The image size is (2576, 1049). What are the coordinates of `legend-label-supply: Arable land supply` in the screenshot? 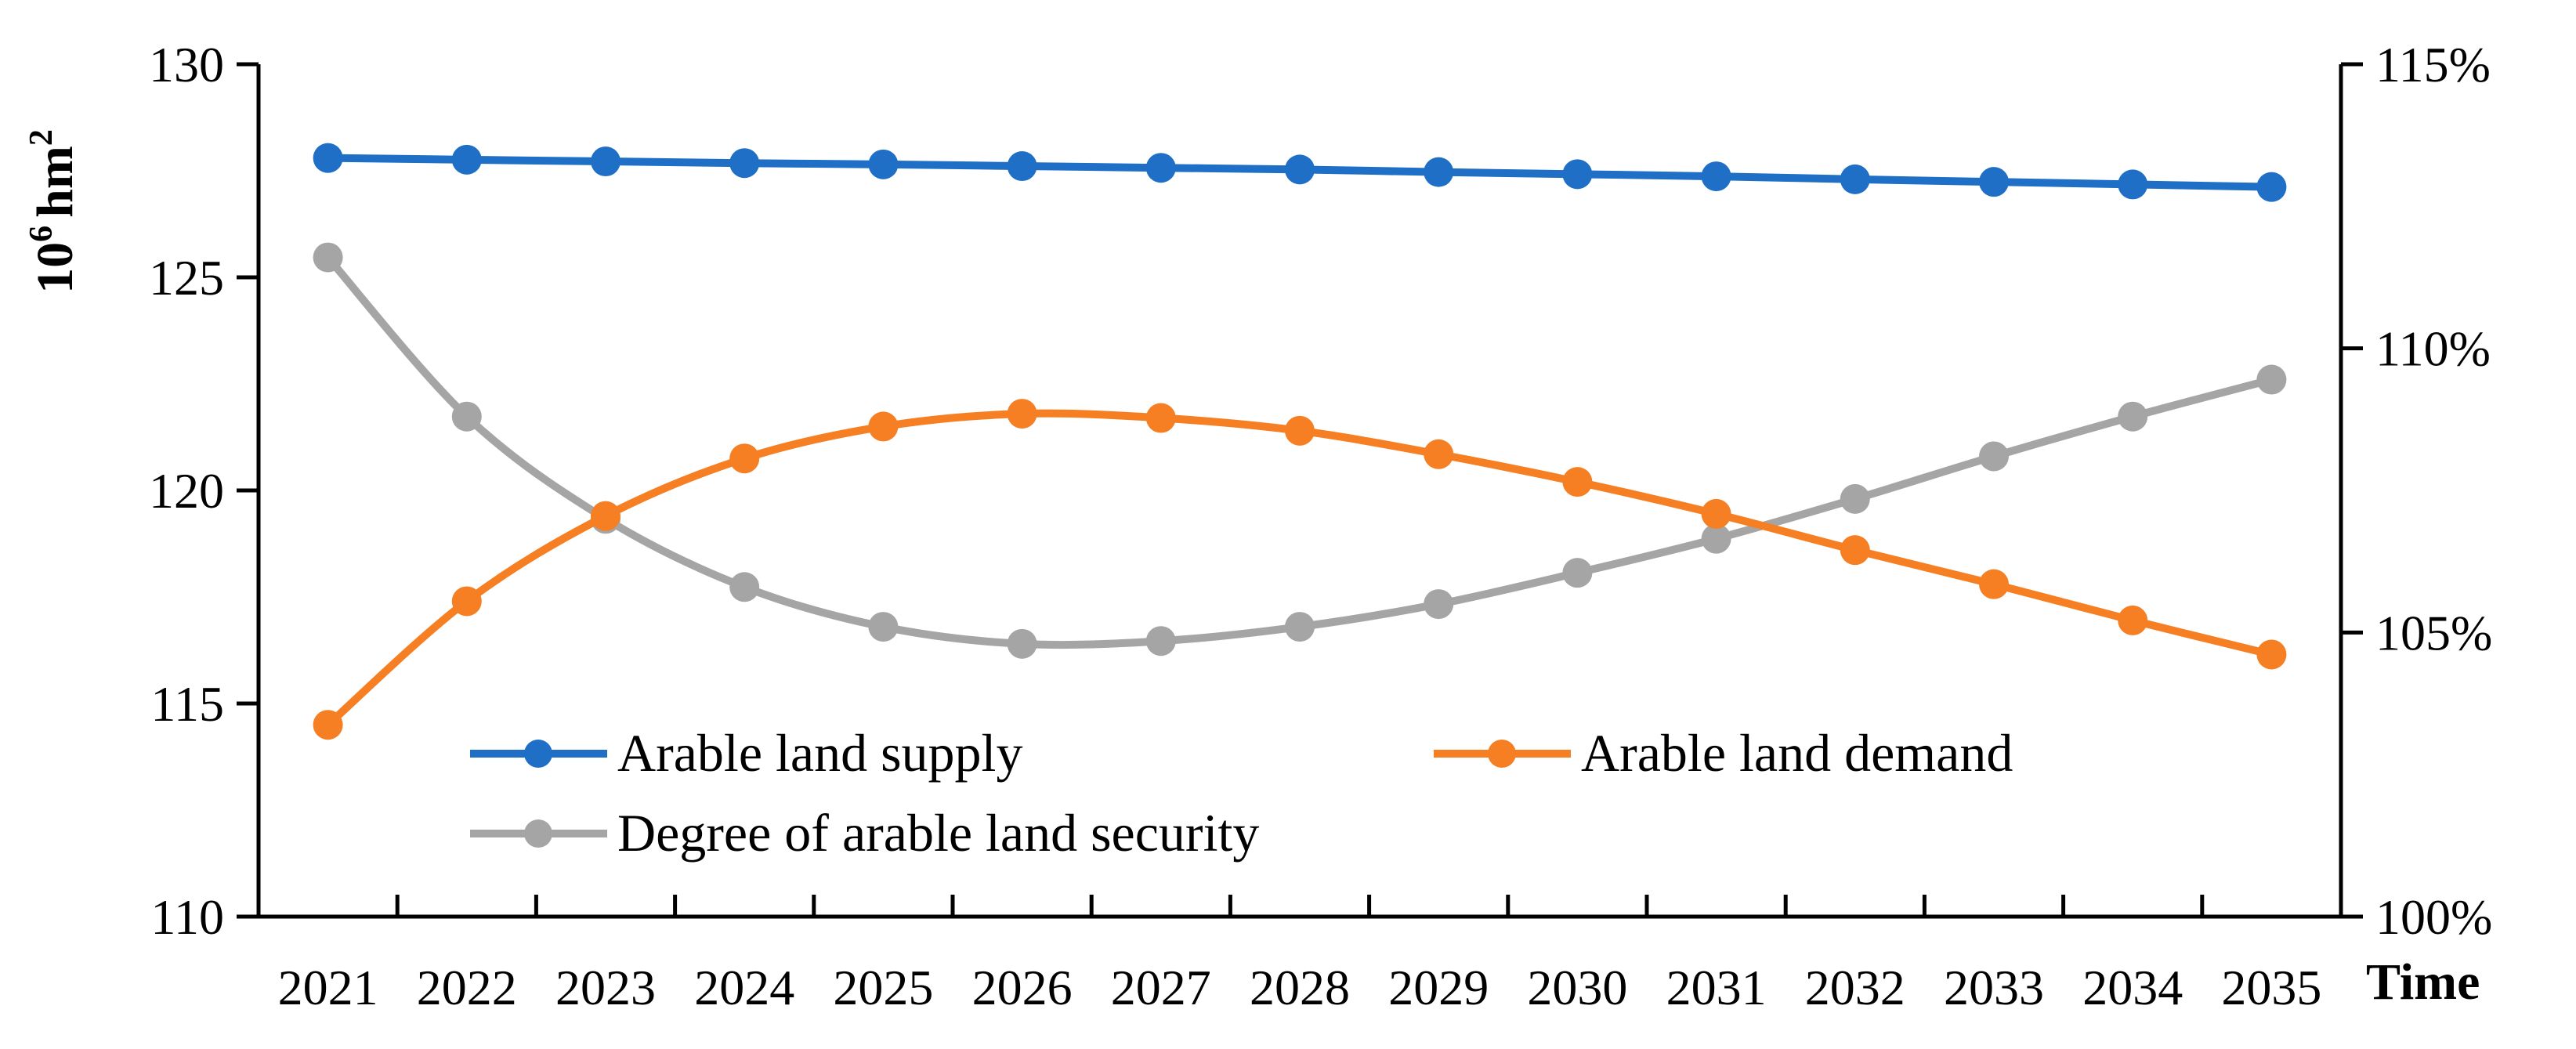 It's located at (819, 753).